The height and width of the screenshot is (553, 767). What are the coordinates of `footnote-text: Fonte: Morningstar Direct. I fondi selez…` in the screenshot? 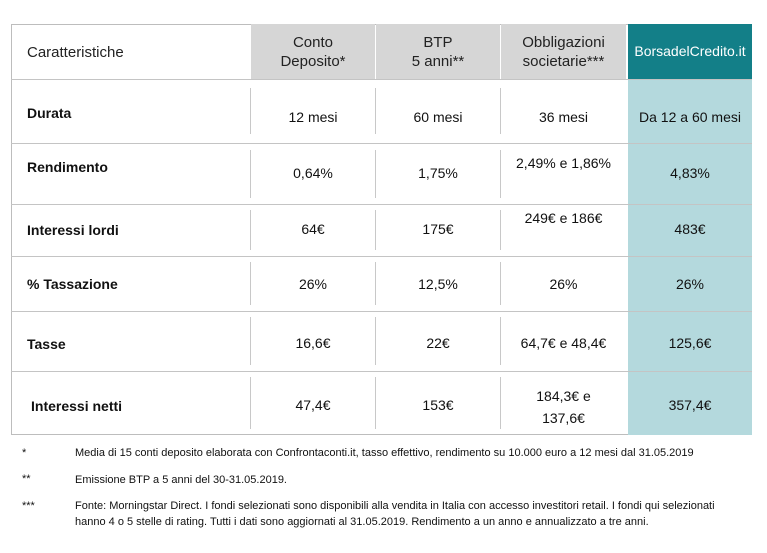 It's located at (395, 514).